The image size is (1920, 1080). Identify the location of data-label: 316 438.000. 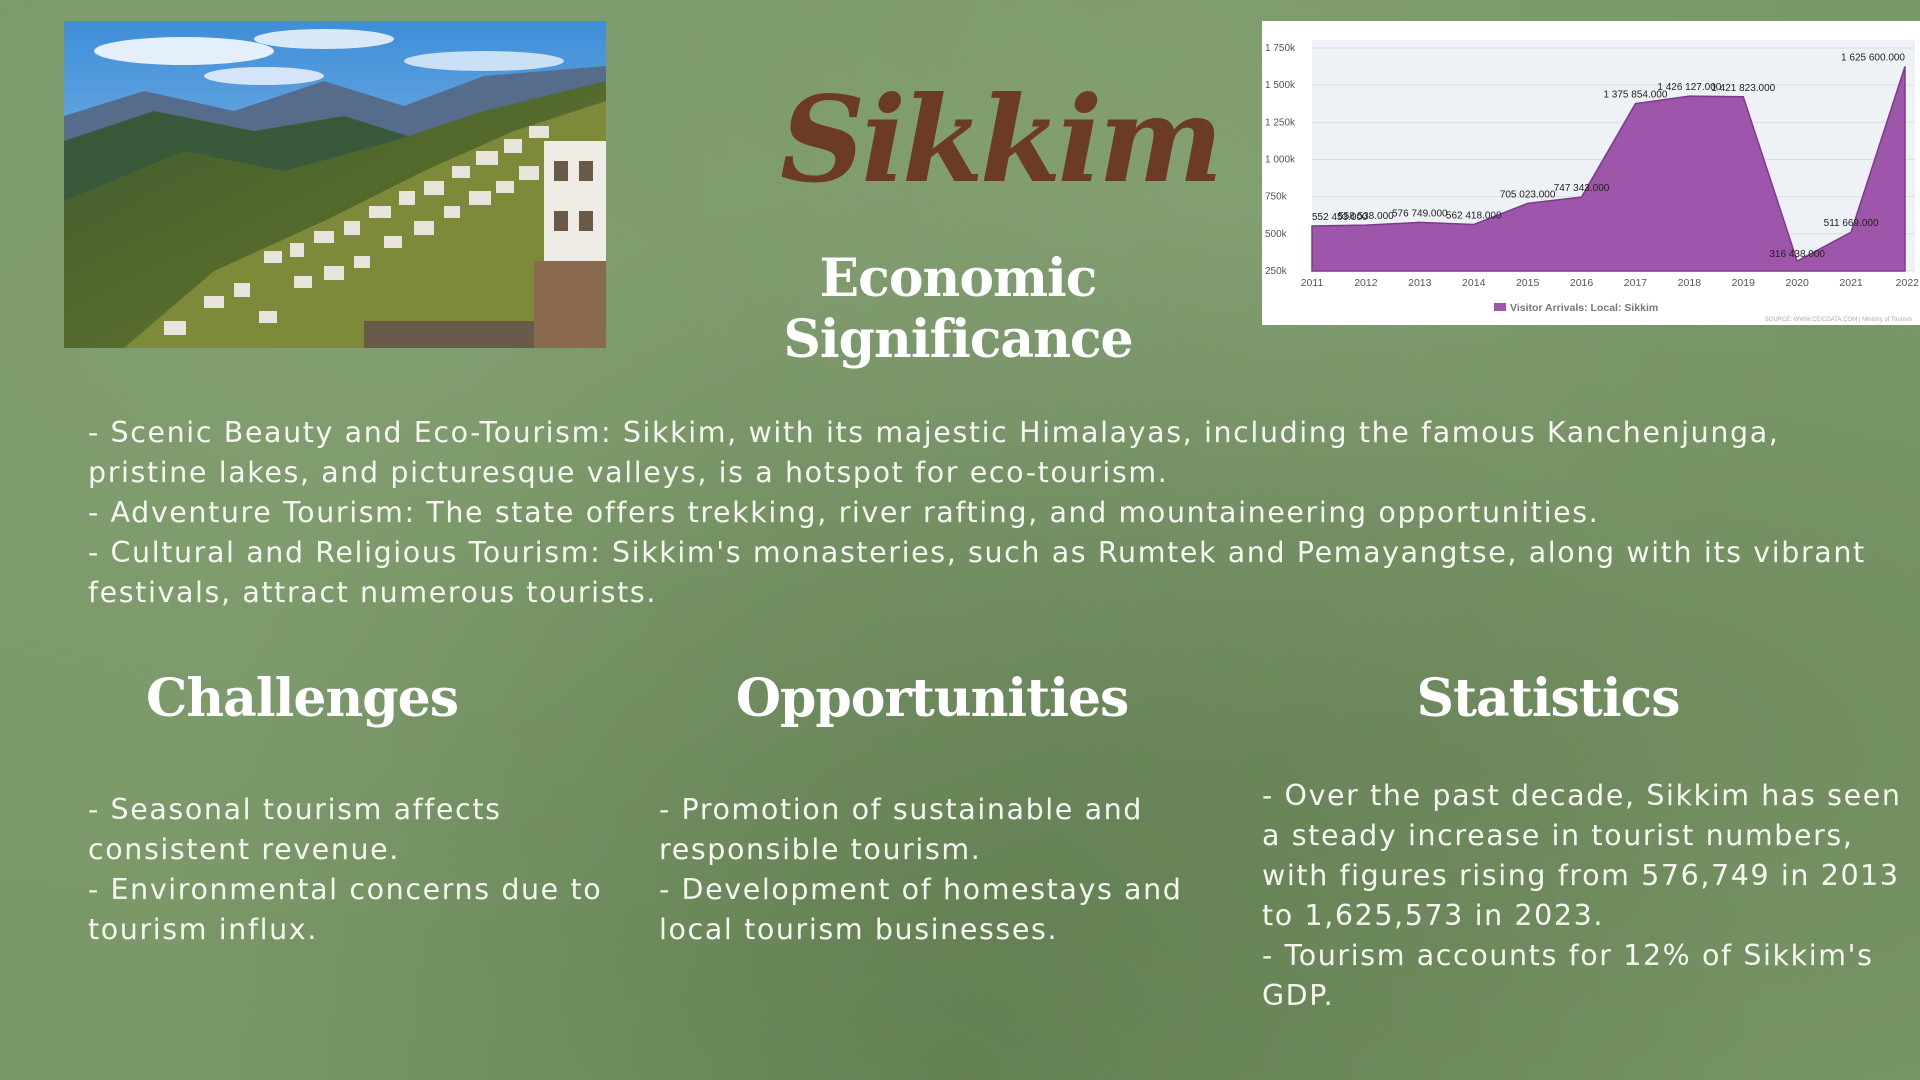
(1797, 254).